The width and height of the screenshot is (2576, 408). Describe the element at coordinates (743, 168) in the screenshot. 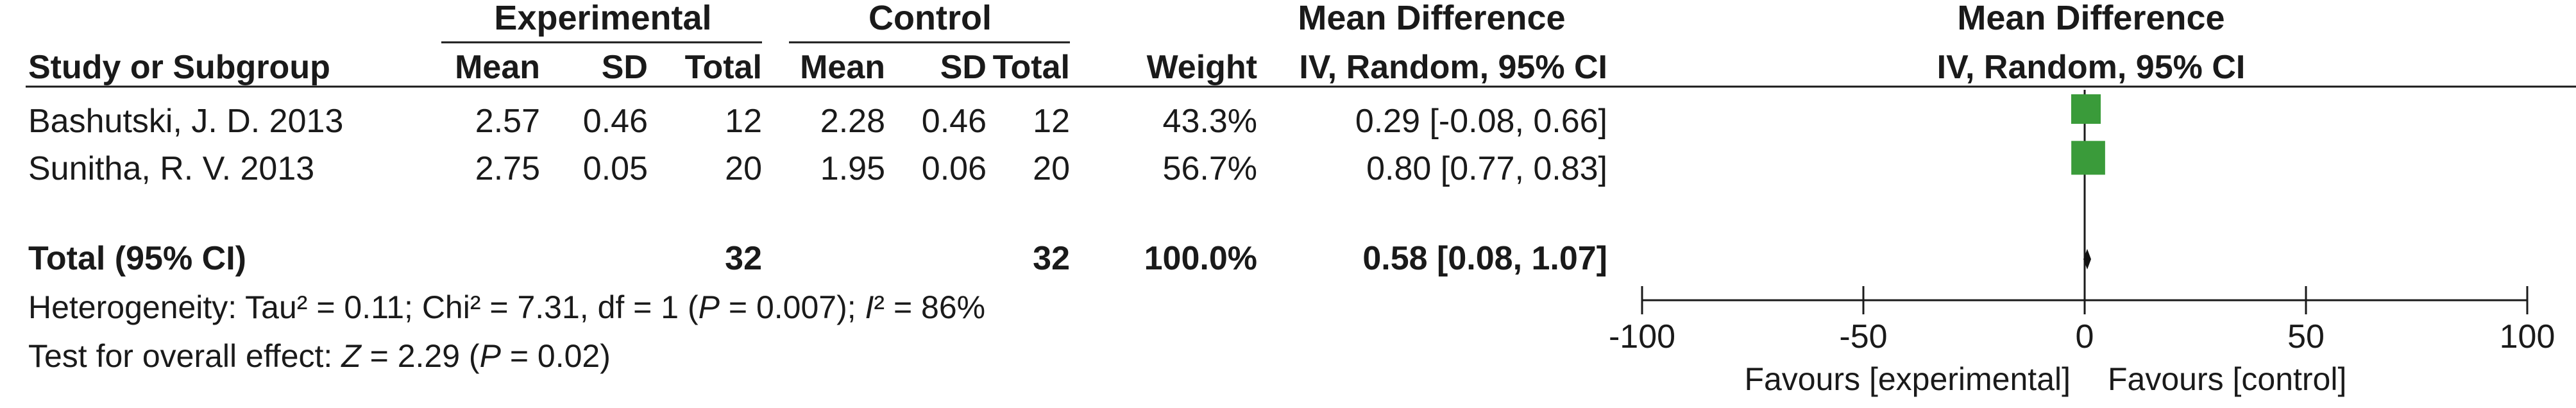

I see `exp-total: 20` at that location.